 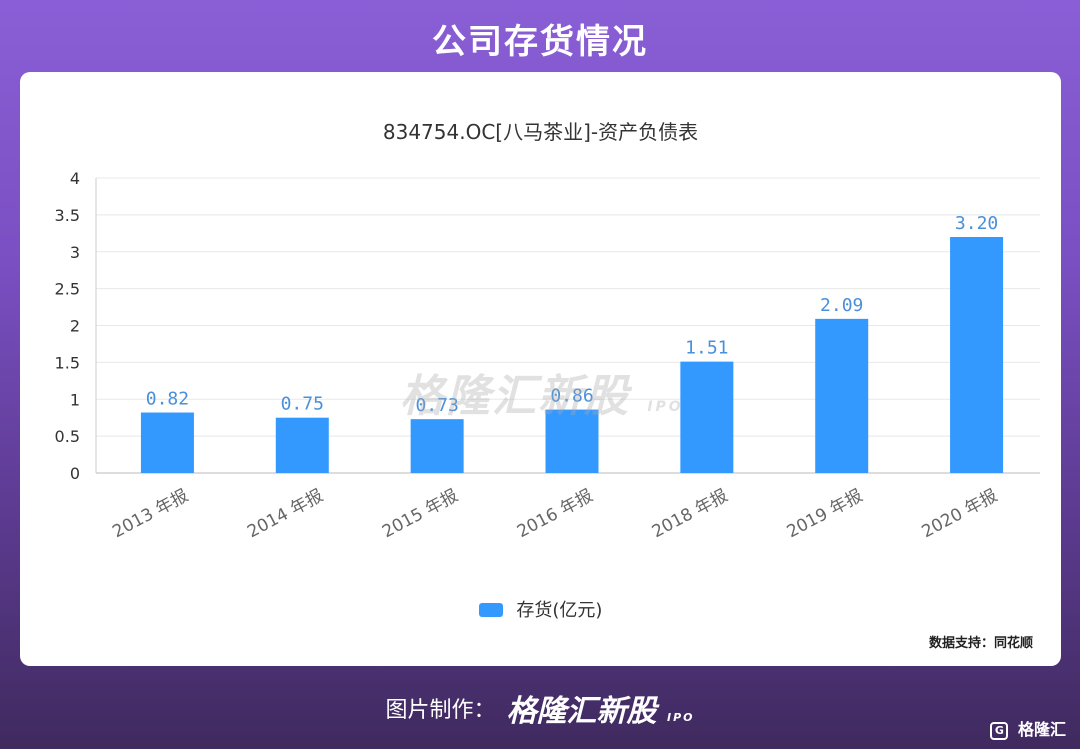 I want to click on data-label: 0.73, so click(x=436, y=405).